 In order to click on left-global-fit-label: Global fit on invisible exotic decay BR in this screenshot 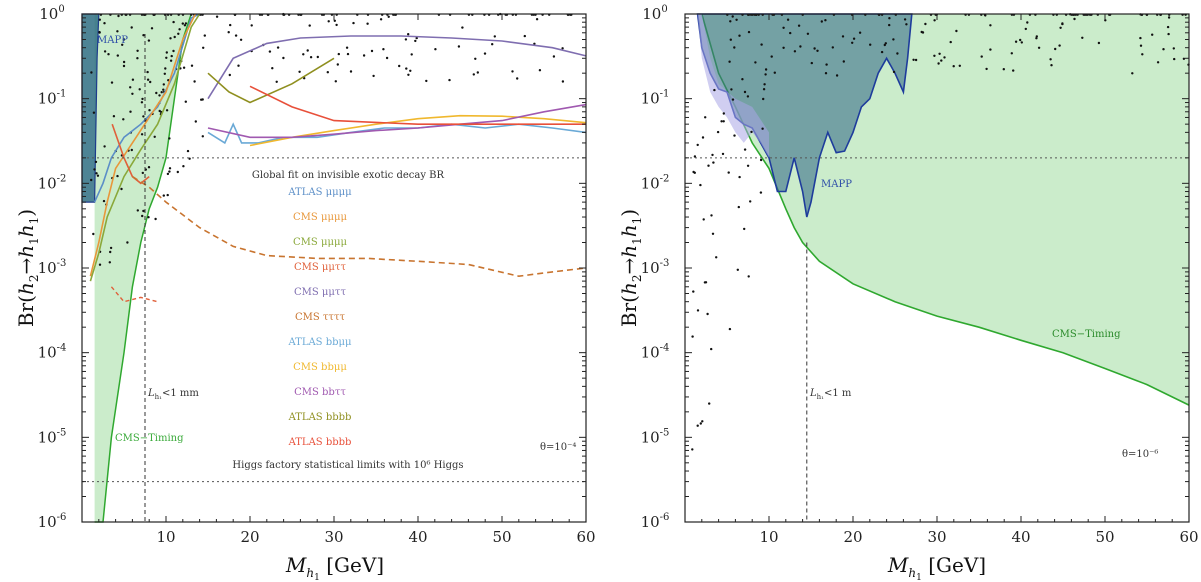, I will do `click(348, 175)`.